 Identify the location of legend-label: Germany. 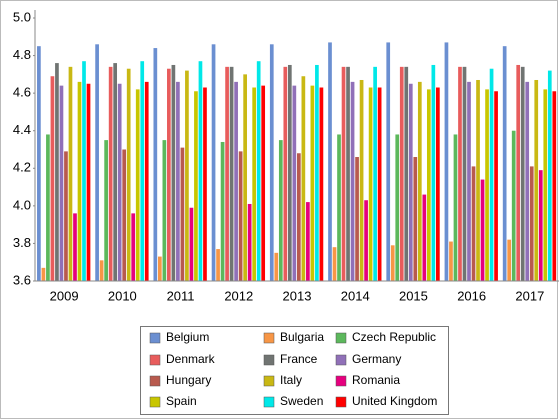
(376, 359).